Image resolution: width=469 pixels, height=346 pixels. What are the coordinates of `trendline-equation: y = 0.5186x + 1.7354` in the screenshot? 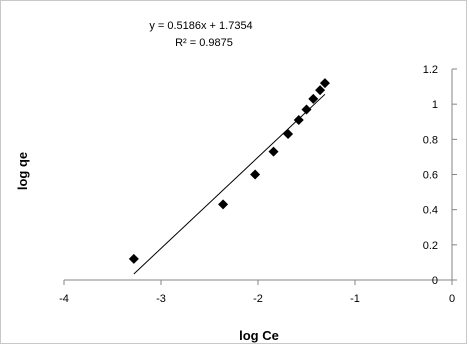 It's located at (200, 26).